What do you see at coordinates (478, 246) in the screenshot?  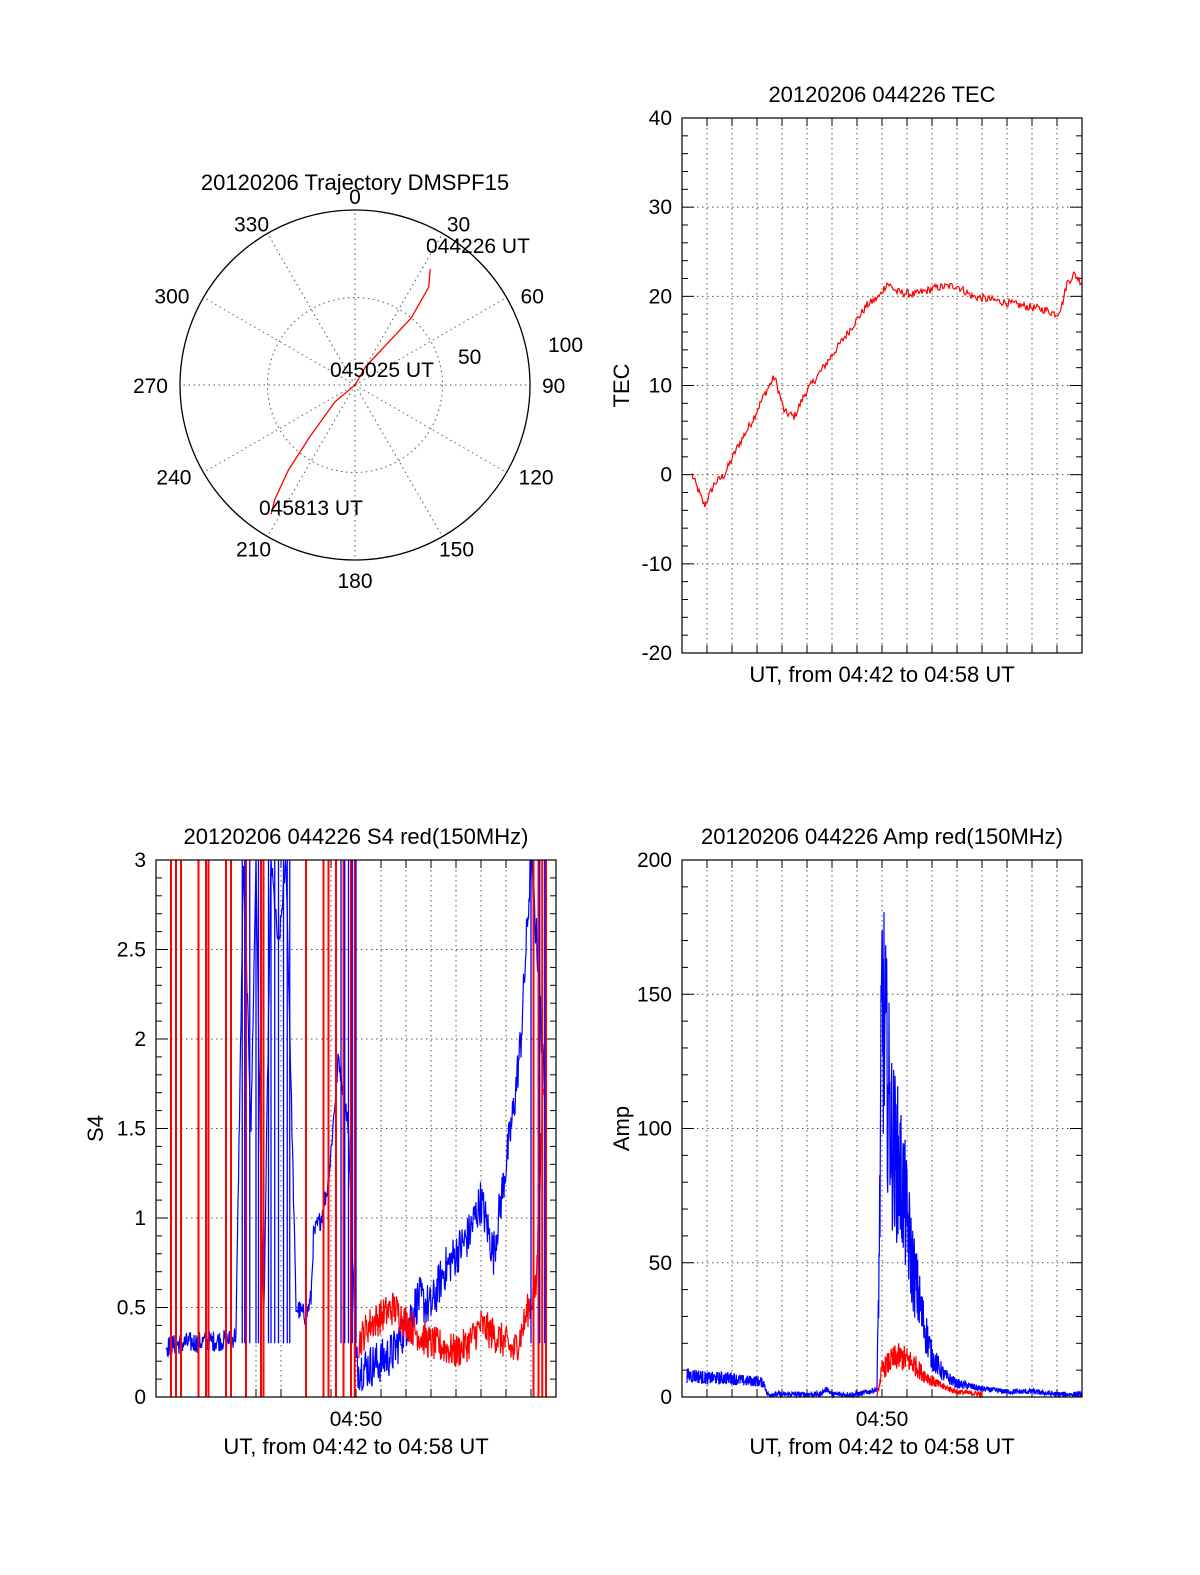 I see `trajectory-start-label: 044226 UT` at bounding box center [478, 246].